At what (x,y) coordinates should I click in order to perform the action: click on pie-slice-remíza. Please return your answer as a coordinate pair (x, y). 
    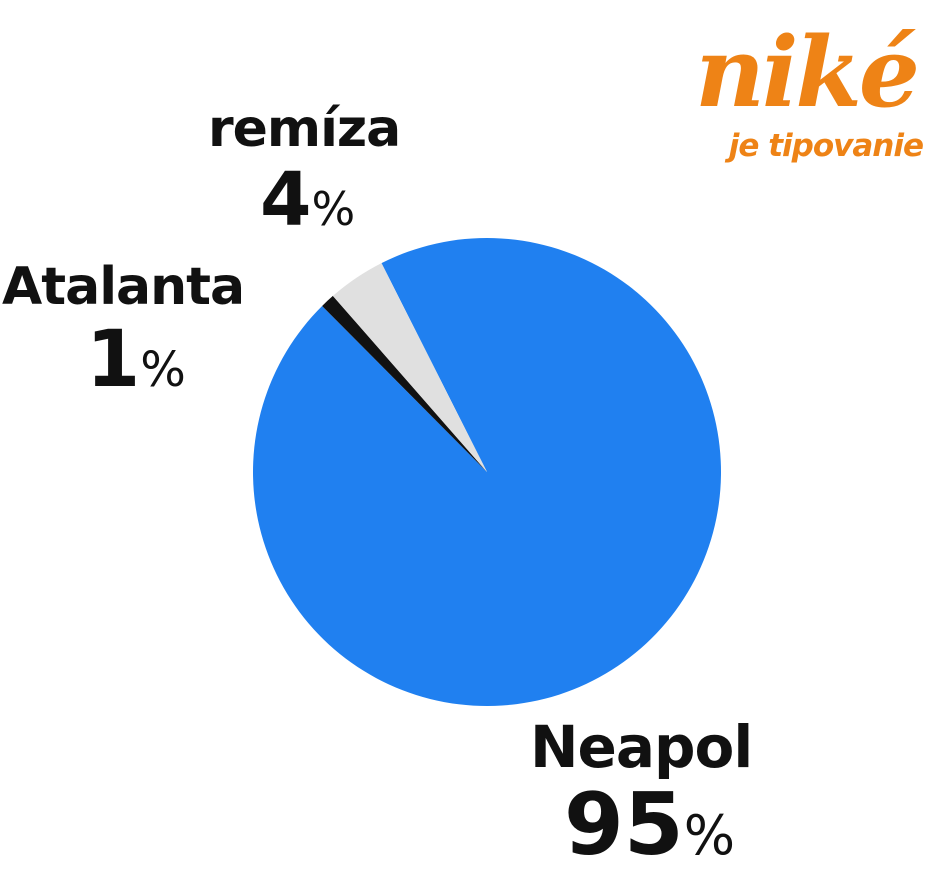
    Looking at the image, I should click on (409, 367).